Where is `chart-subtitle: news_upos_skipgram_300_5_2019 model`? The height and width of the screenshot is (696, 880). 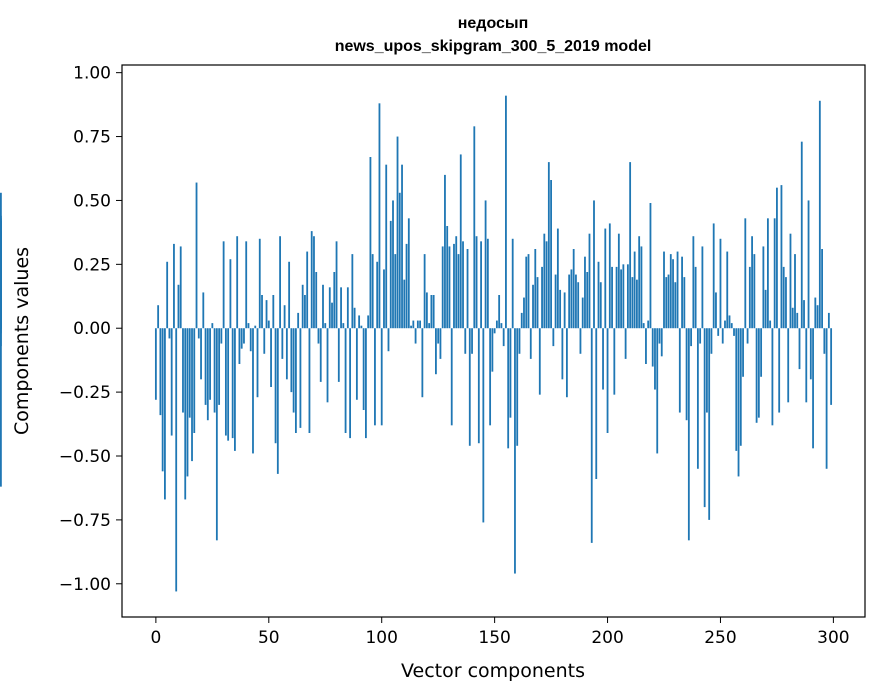
chart-subtitle: news_upos_skipgram_300_5_2019 model is located at coordinates (493, 46).